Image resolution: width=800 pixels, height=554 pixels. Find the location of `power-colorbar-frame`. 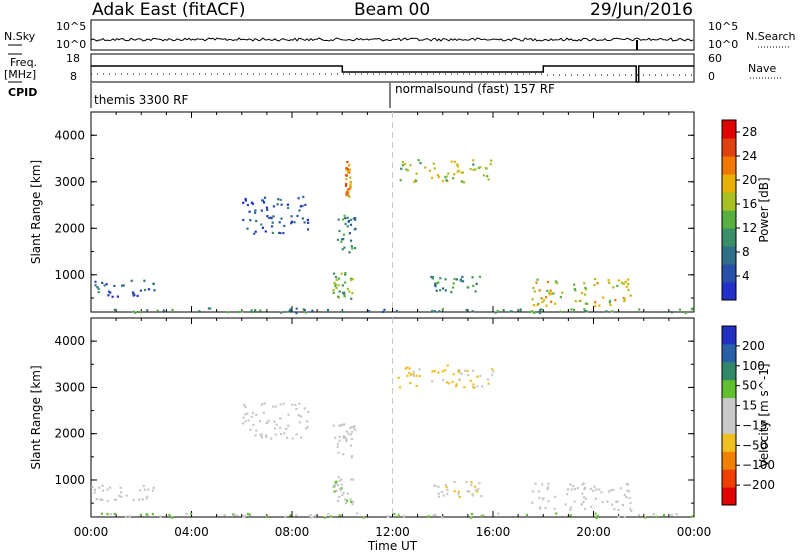

power-colorbar-frame is located at coordinates (729, 210).